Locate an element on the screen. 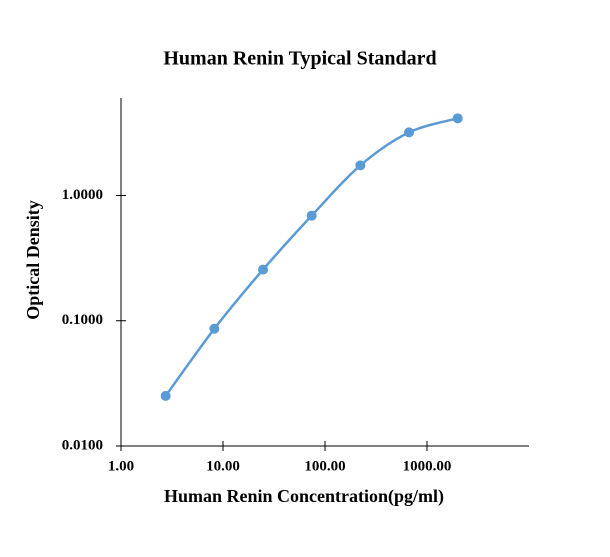  y-tick-label: 0.1000 is located at coordinates (82, 320).